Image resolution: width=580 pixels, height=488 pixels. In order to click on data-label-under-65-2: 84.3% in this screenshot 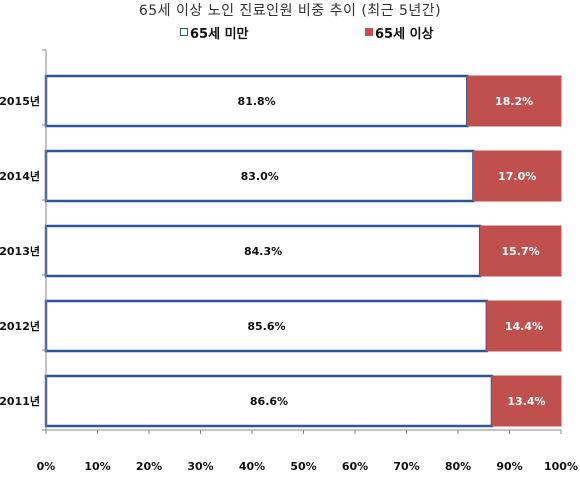, I will do `click(263, 251)`.